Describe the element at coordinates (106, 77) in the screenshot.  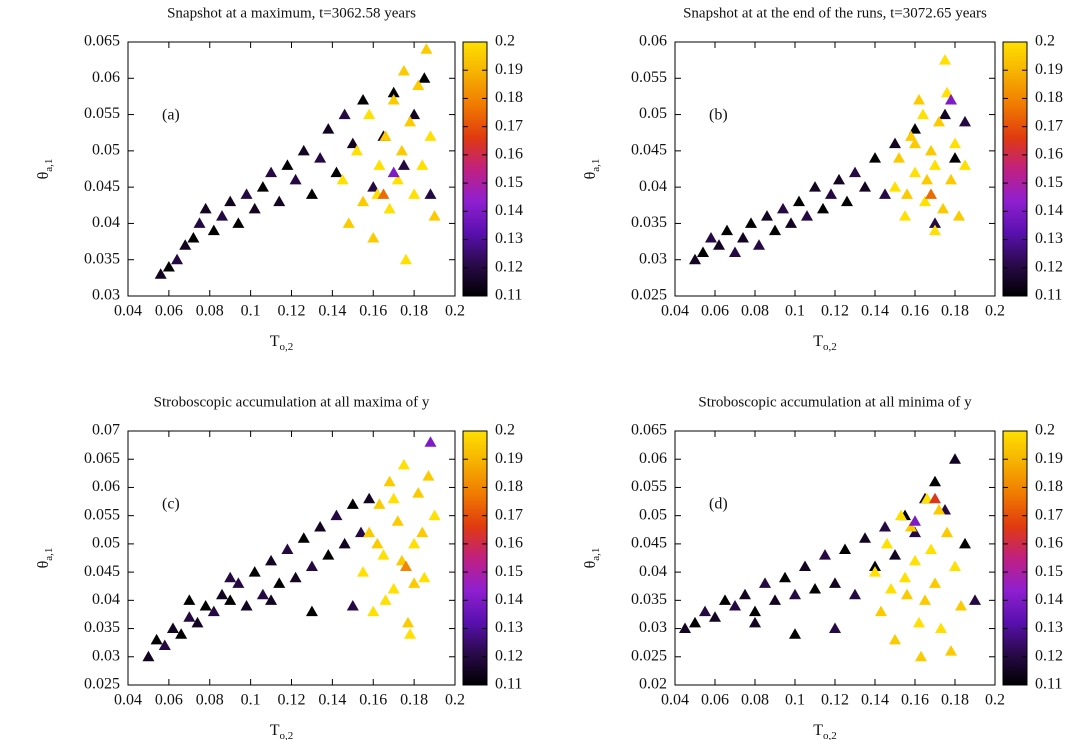
I see `y-tick-label: 0.06` at that location.